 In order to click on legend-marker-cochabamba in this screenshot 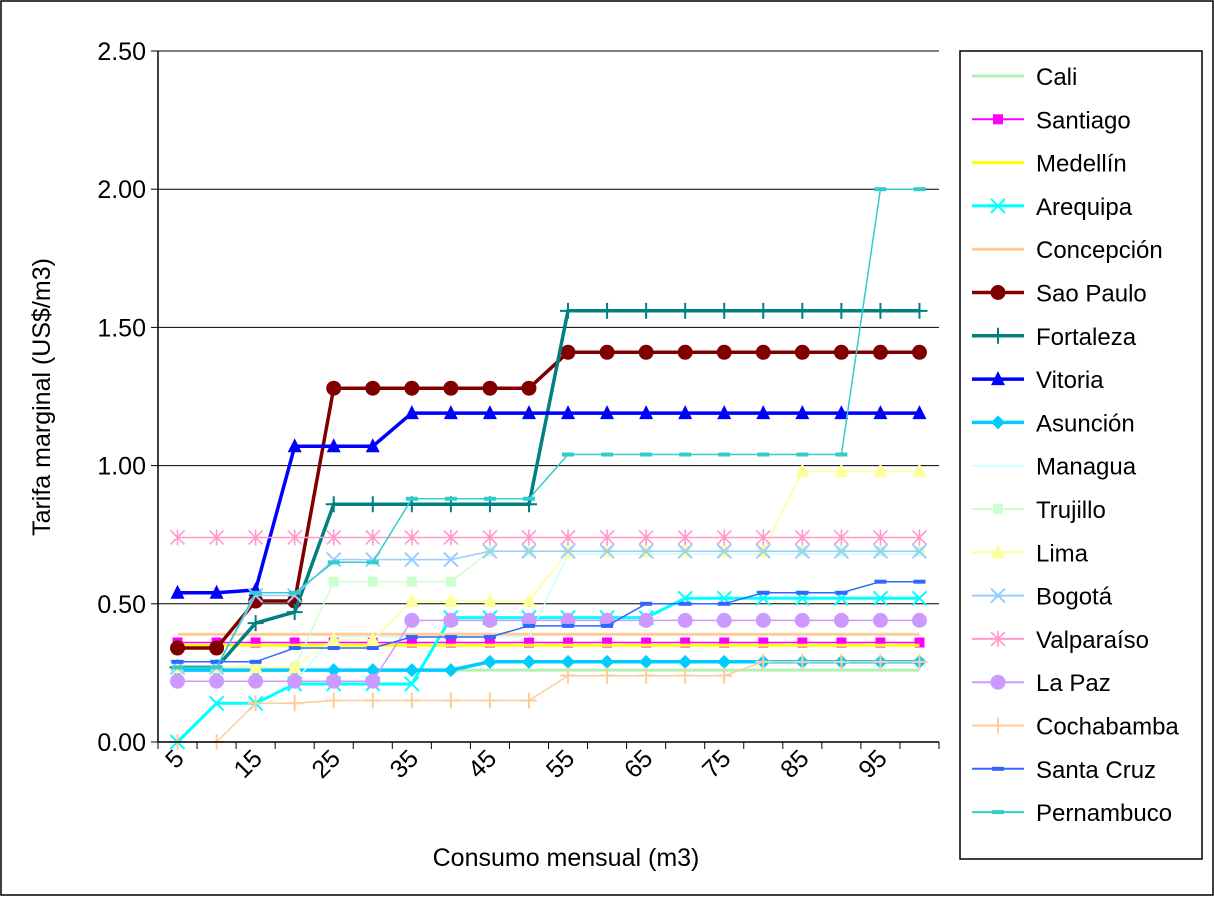, I will do `click(998, 725)`.